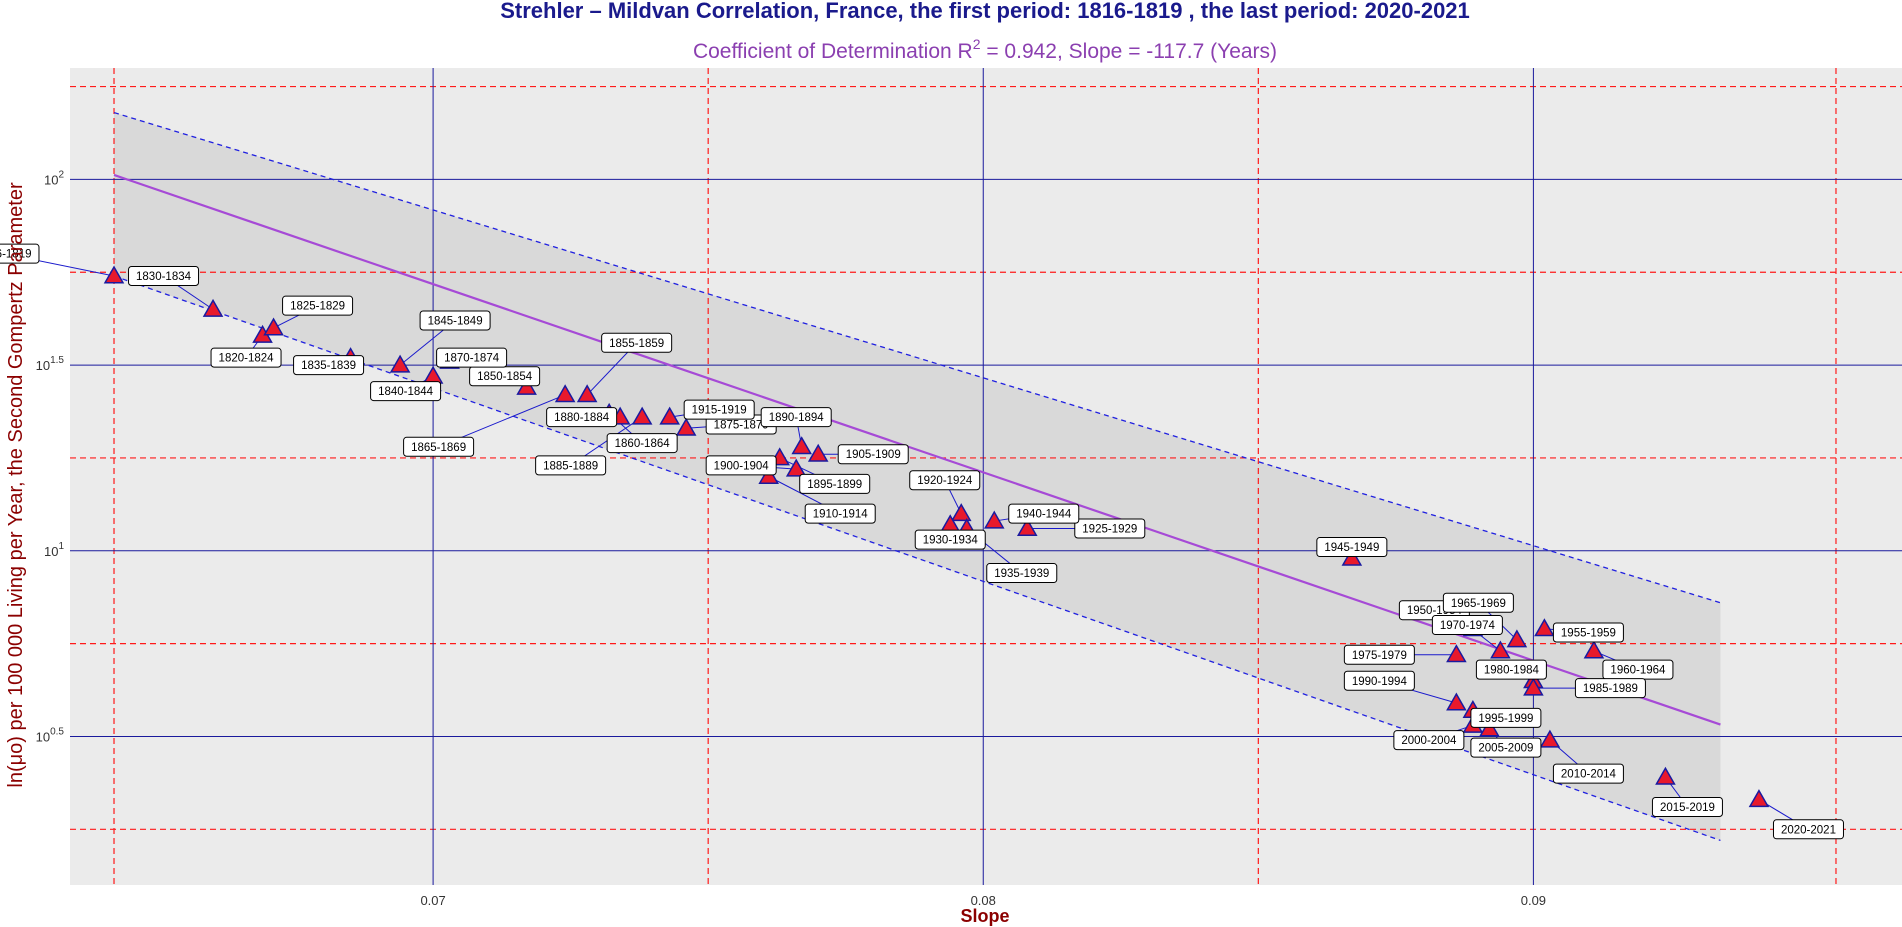 Image resolution: width=1902 pixels, height=927 pixels. What do you see at coordinates (570, 466) in the screenshot?
I see `point-label: 1885-1889` at bounding box center [570, 466].